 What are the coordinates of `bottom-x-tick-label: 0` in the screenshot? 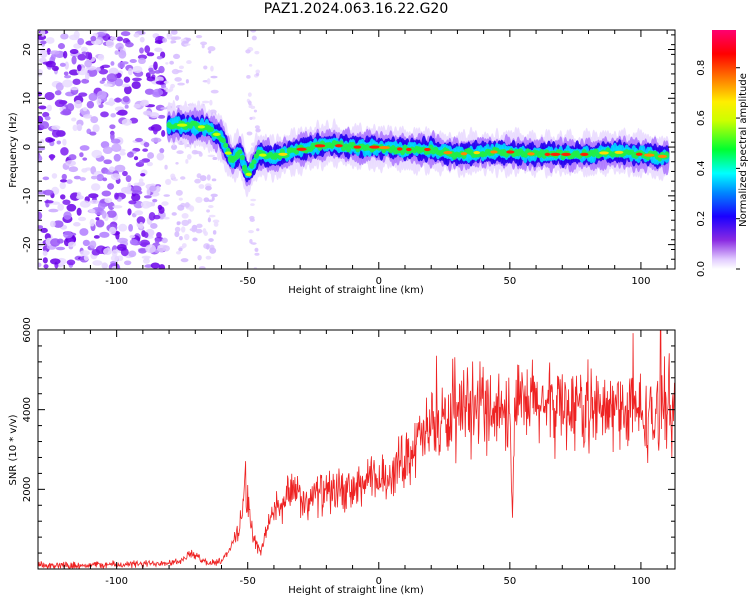 It's located at (379, 581).